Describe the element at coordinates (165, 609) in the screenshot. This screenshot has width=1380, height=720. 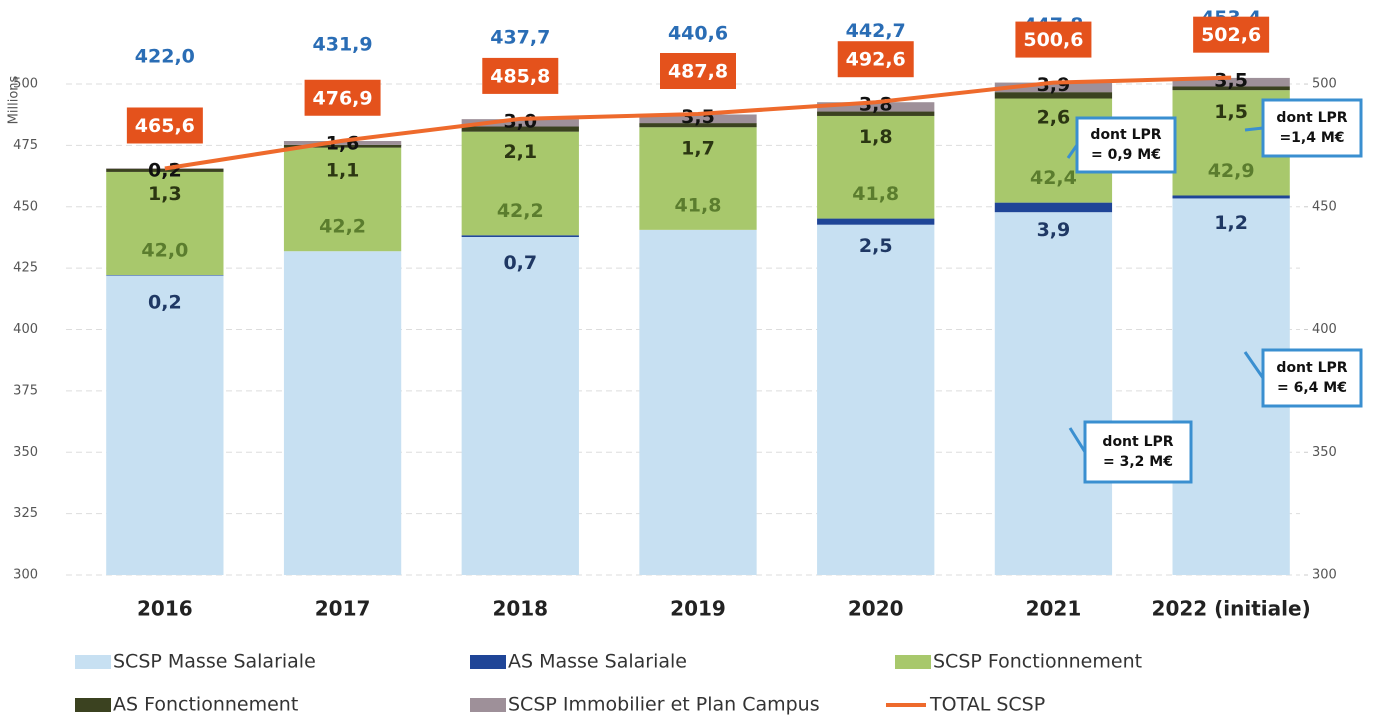
I see `x-tick-label: 2016` at that location.